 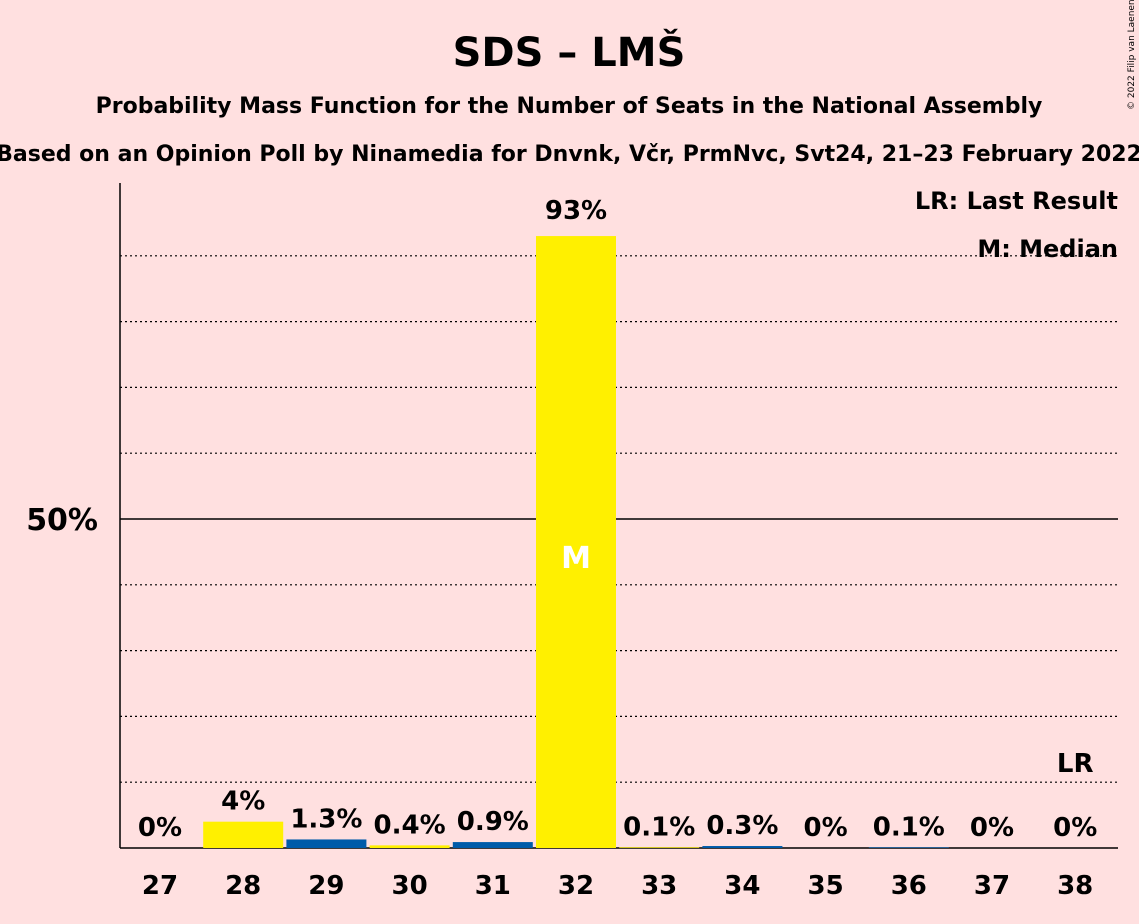 I want to click on x-tick-label: 38, so click(x=1075, y=886).